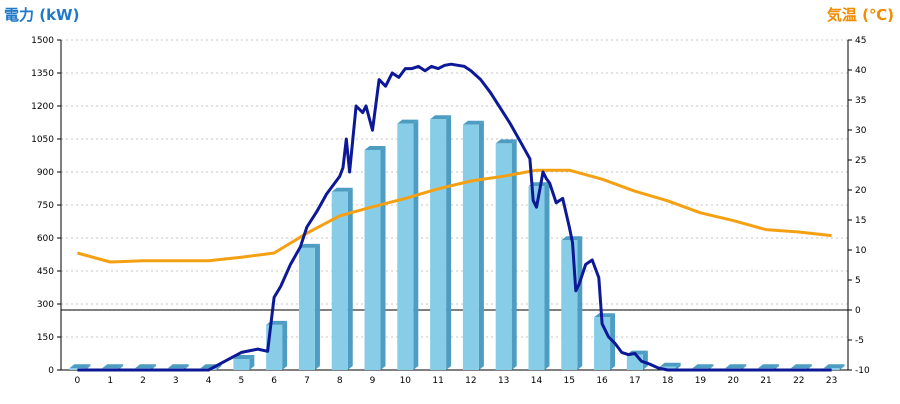 Image resolution: width=900 pixels, height=404 pixels. What do you see at coordinates (860, 161) in the screenshot?
I see `right-tick-label: 25` at bounding box center [860, 161].